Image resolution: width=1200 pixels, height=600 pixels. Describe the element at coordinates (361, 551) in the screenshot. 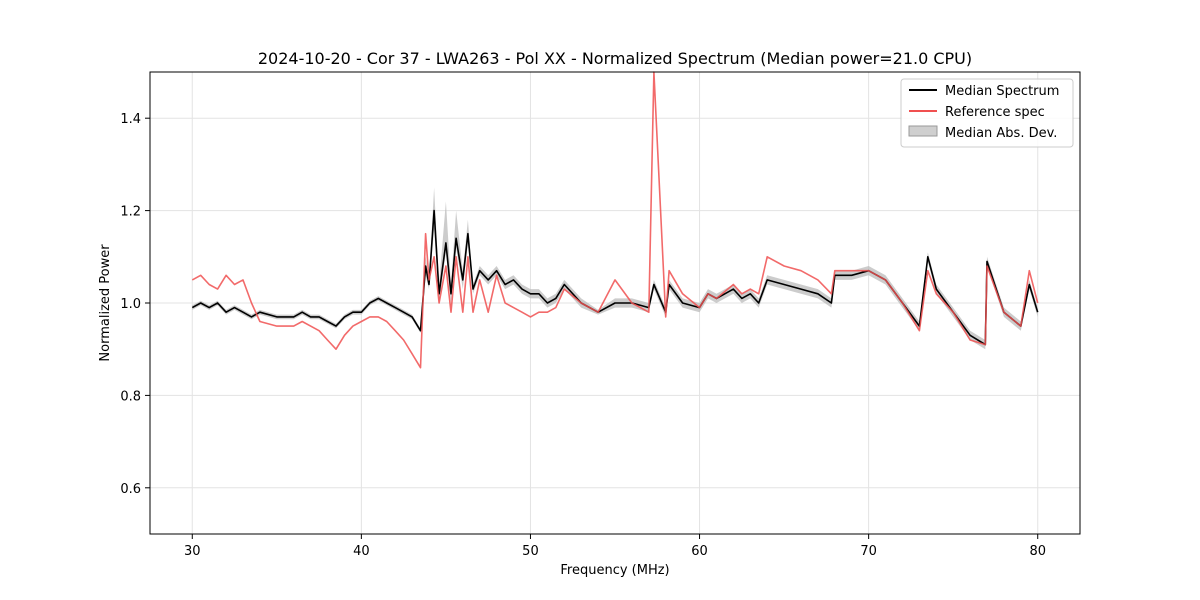

I see `x-tick-label: 40` at that location.